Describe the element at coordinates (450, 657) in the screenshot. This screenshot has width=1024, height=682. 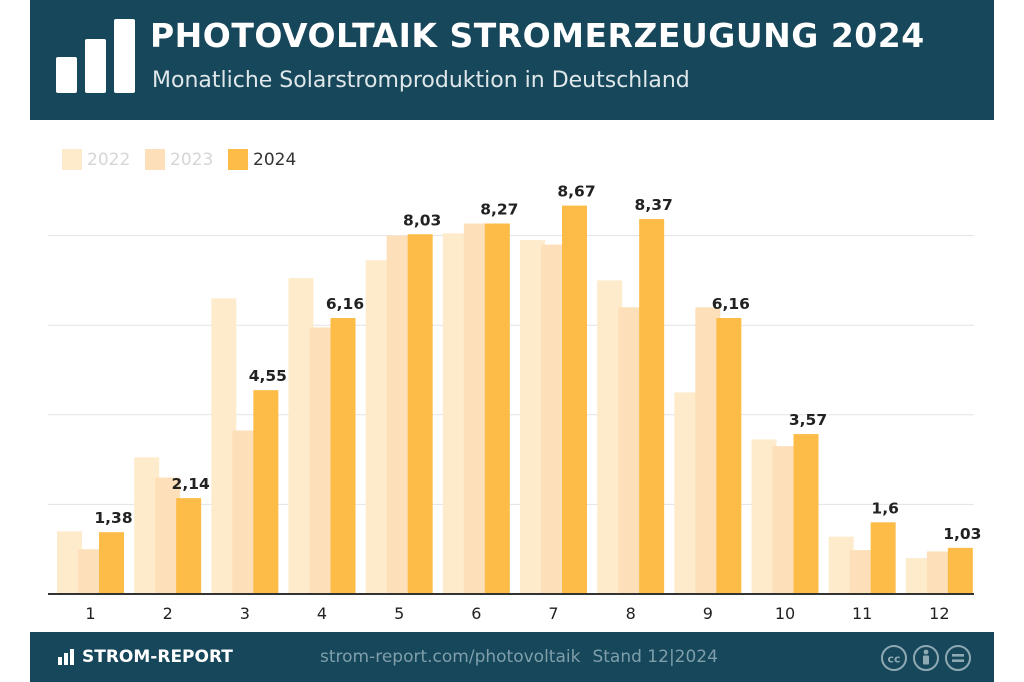
I see `source-url: strom-report.com/photovoltaik` at that location.